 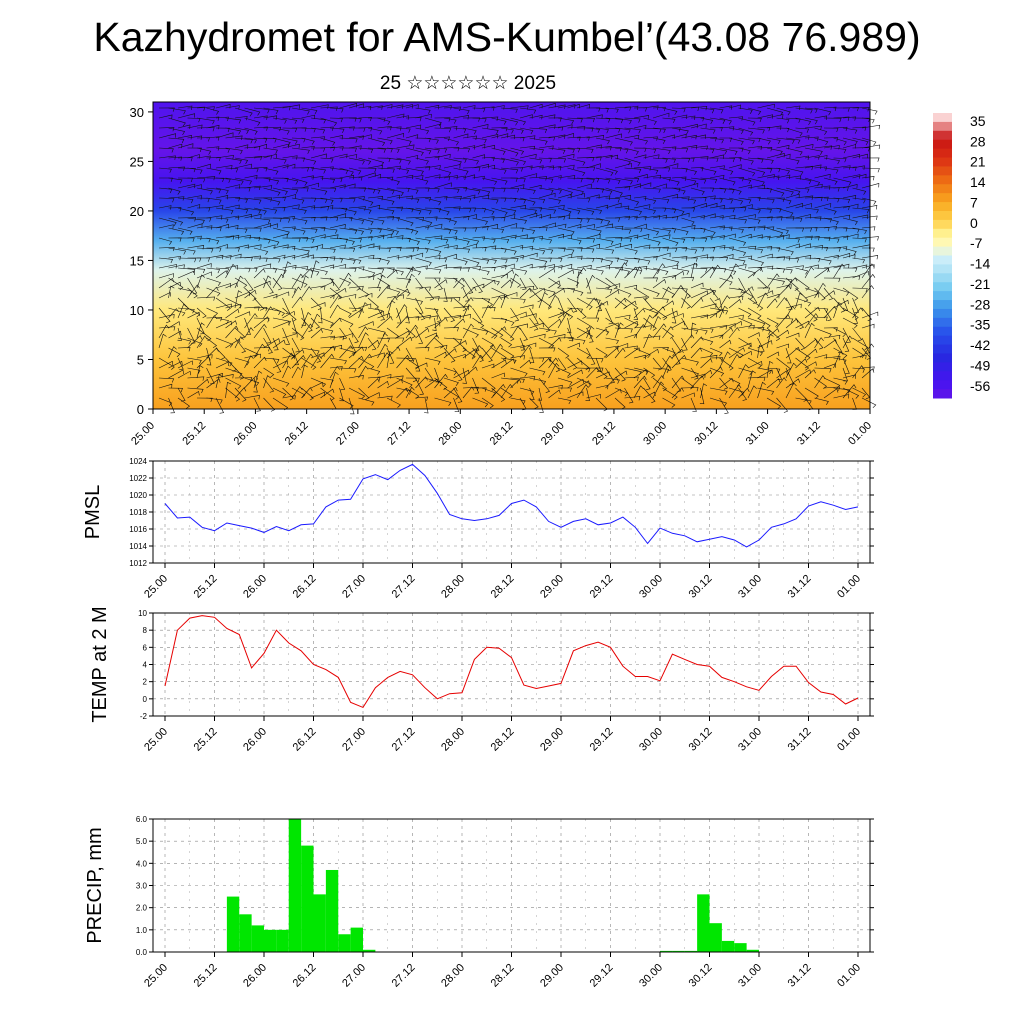 I want to click on y-tick-label: 10, so click(x=137, y=310).